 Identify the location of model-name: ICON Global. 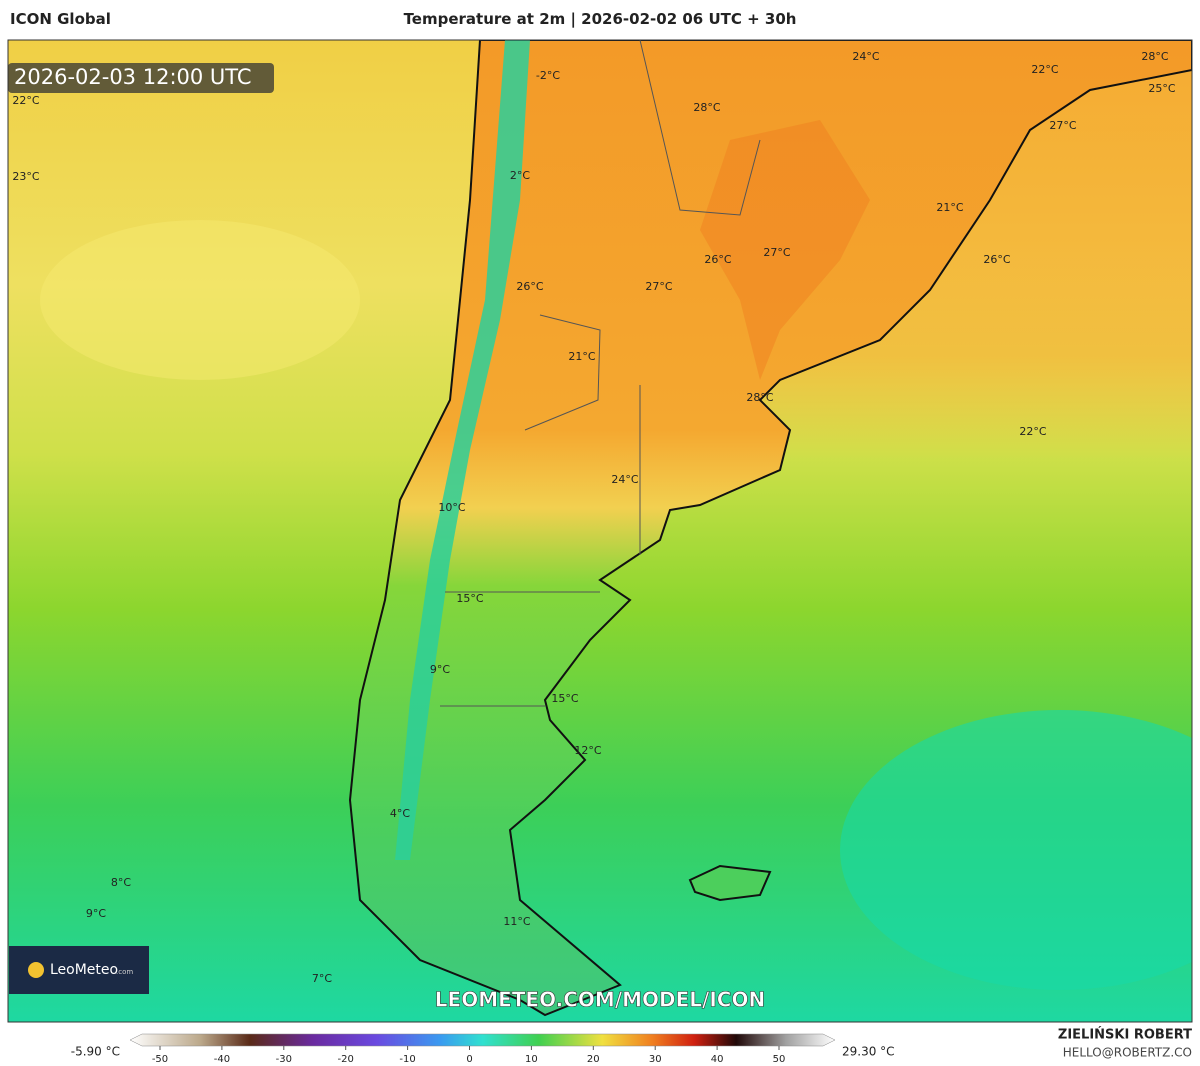
(60, 19).